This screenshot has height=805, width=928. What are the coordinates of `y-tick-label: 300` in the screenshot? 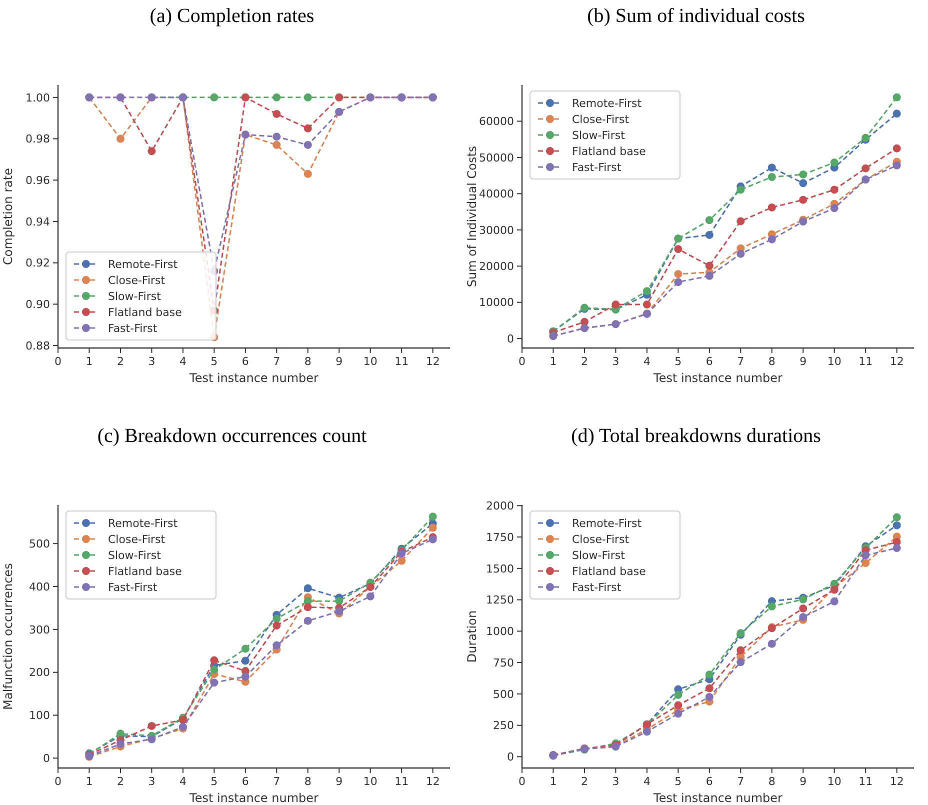 It's located at (39, 629).